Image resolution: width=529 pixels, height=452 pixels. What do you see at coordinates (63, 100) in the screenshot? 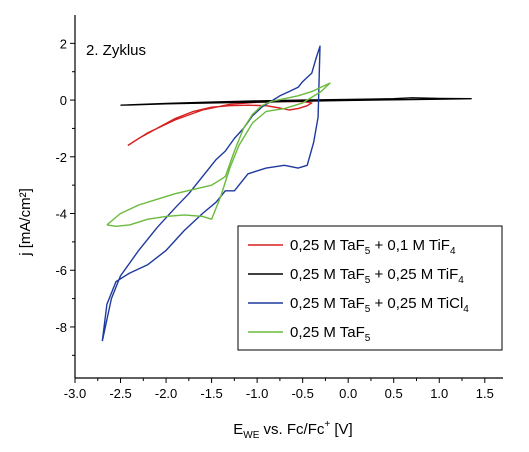
I see `y-tick-label: 0` at bounding box center [63, 100].